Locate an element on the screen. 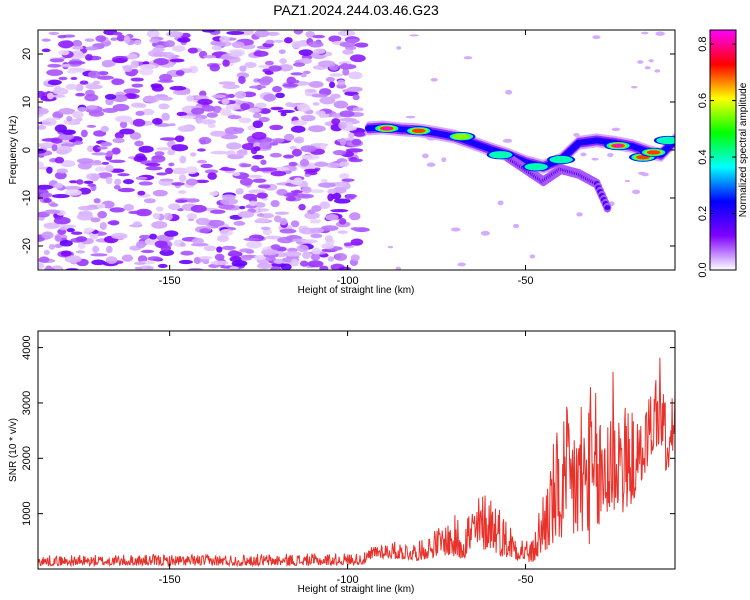  y-tick-label: 2000 is located at coordinates (27, 458).